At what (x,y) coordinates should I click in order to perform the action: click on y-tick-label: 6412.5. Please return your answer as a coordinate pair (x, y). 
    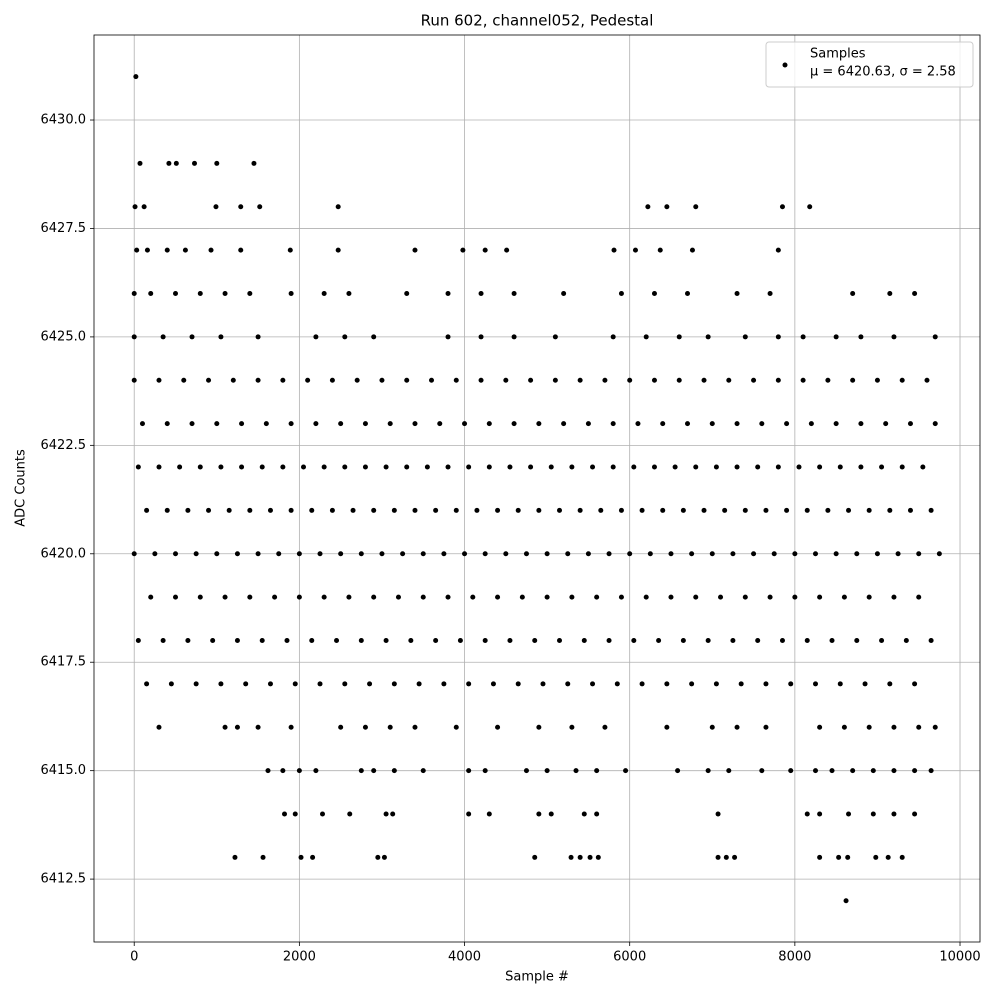
    Looking at the image, I should click on (64, 879).